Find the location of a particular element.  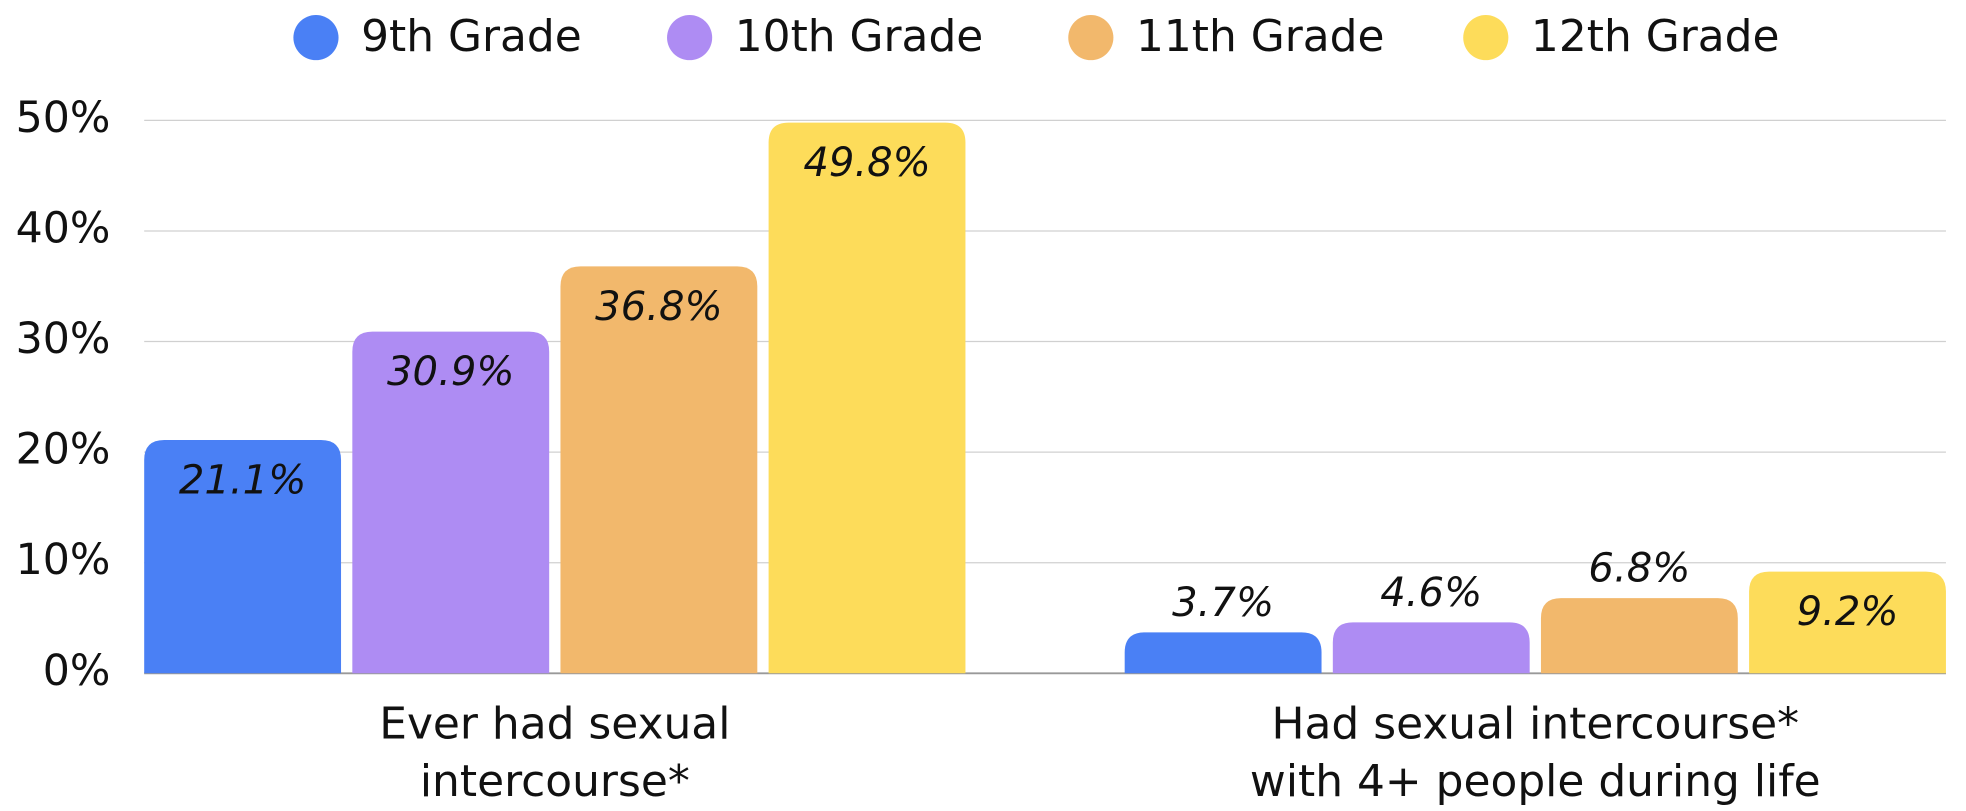

legend-label: 10th Grade is located at coordinates (859, 36).